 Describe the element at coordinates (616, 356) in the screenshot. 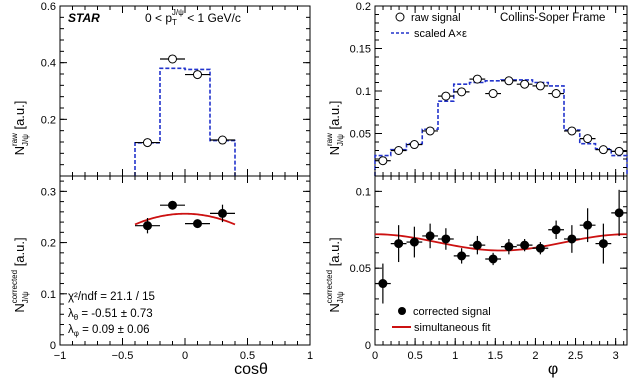

I see `x-tick-label-br: 3` at that location.